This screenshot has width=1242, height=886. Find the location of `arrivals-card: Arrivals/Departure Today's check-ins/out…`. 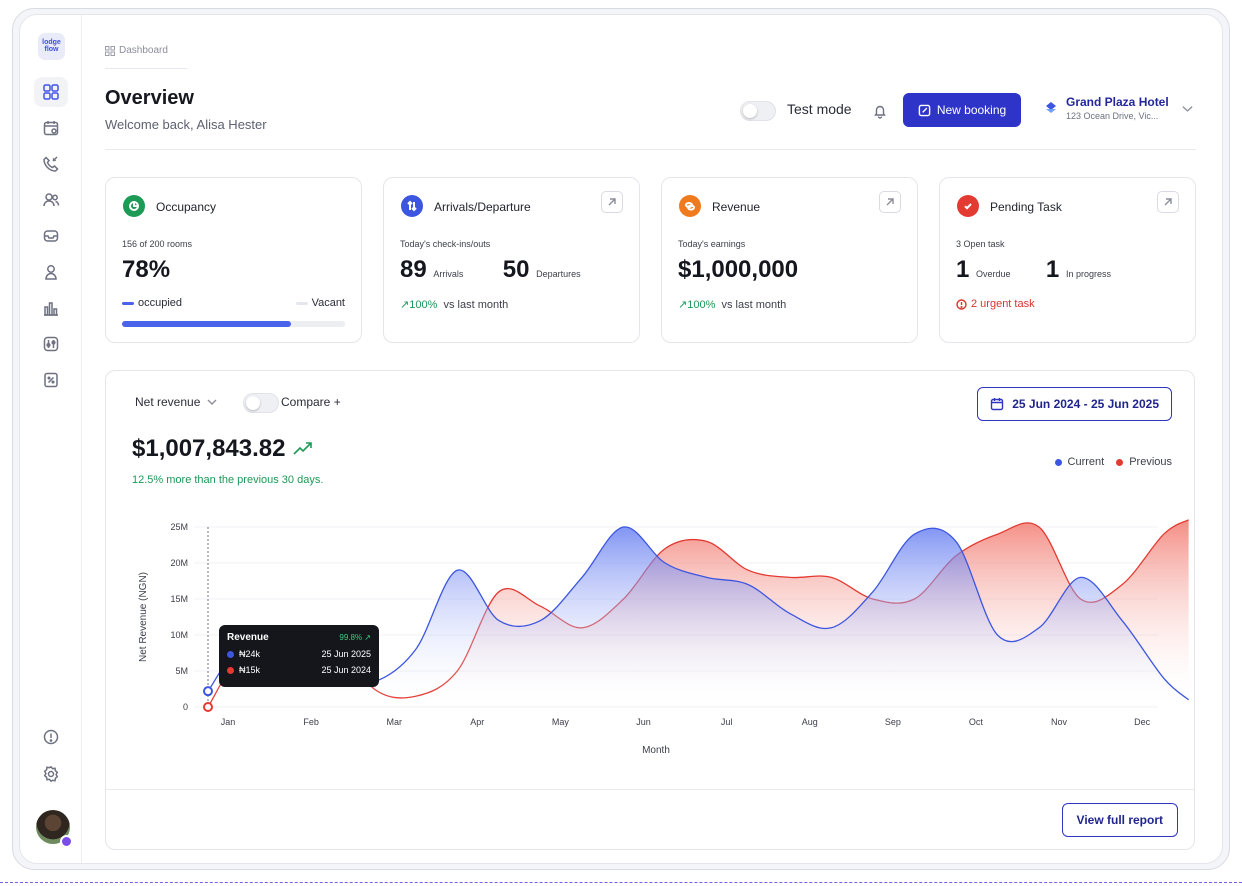

arrivals-card: Arrivals/Departure Today's check-ins/out… is located at coordinates (511, 260).